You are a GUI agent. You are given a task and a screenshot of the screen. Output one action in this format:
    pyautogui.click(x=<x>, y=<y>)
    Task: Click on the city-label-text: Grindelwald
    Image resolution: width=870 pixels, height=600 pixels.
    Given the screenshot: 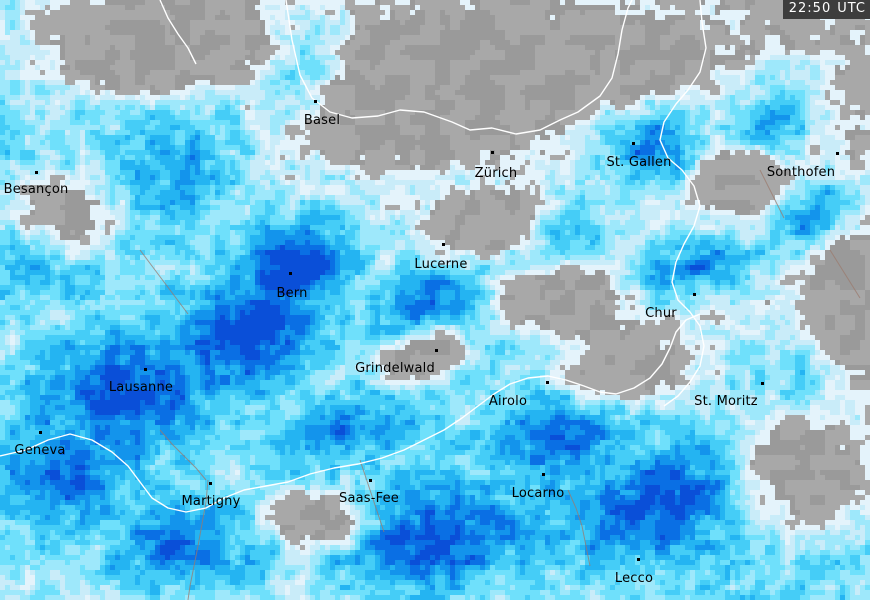 What is the action you would take?
    pyautogui.click(x=395, y=368)
    